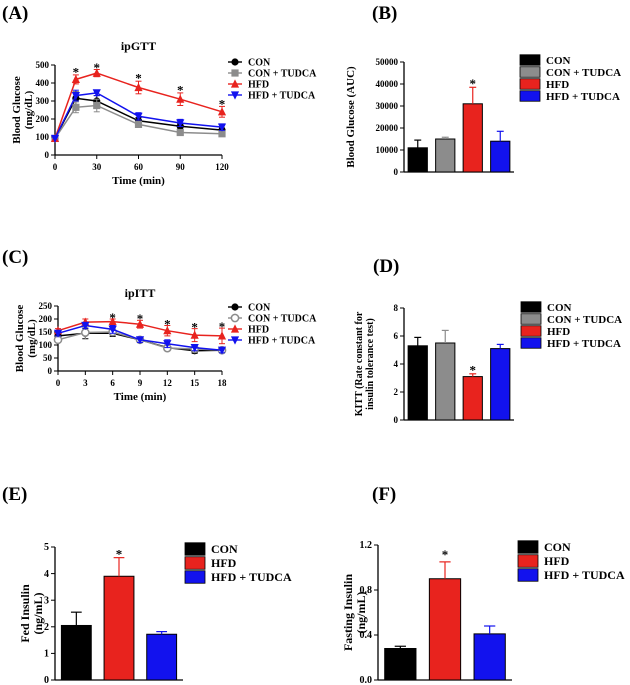 This screenshot has width=630, height=685. What do you see at coordinates (46, 574) in the screenshot?
I see `y-tick-label: 4` at bounding box center [46, 574].